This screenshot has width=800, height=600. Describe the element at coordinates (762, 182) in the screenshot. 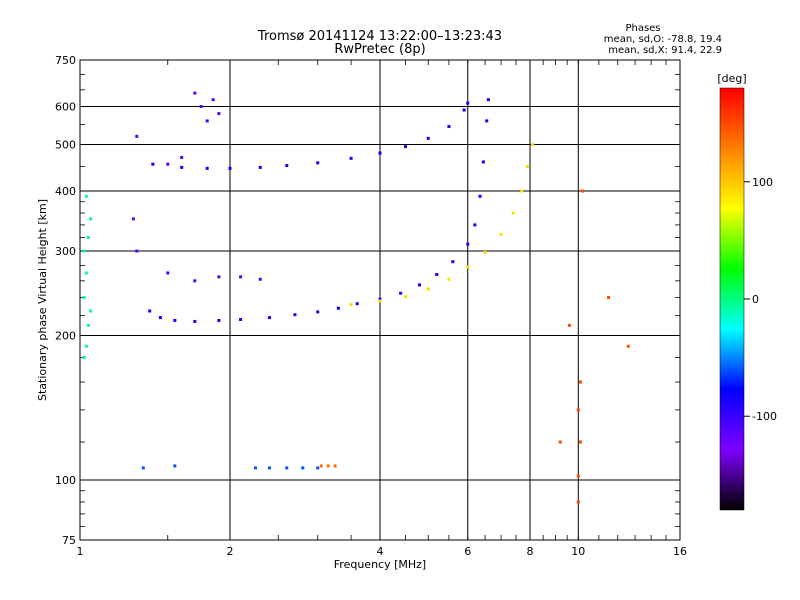

I see `colorbar-tick-label: 100` at that location.